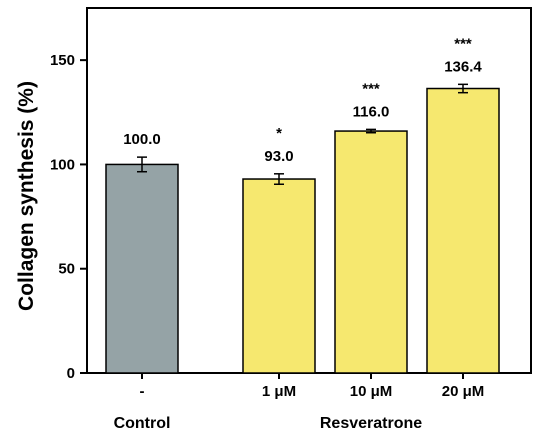 This screenshot has width=550, height=437. I want to click on error-bars, so click(302, 134).